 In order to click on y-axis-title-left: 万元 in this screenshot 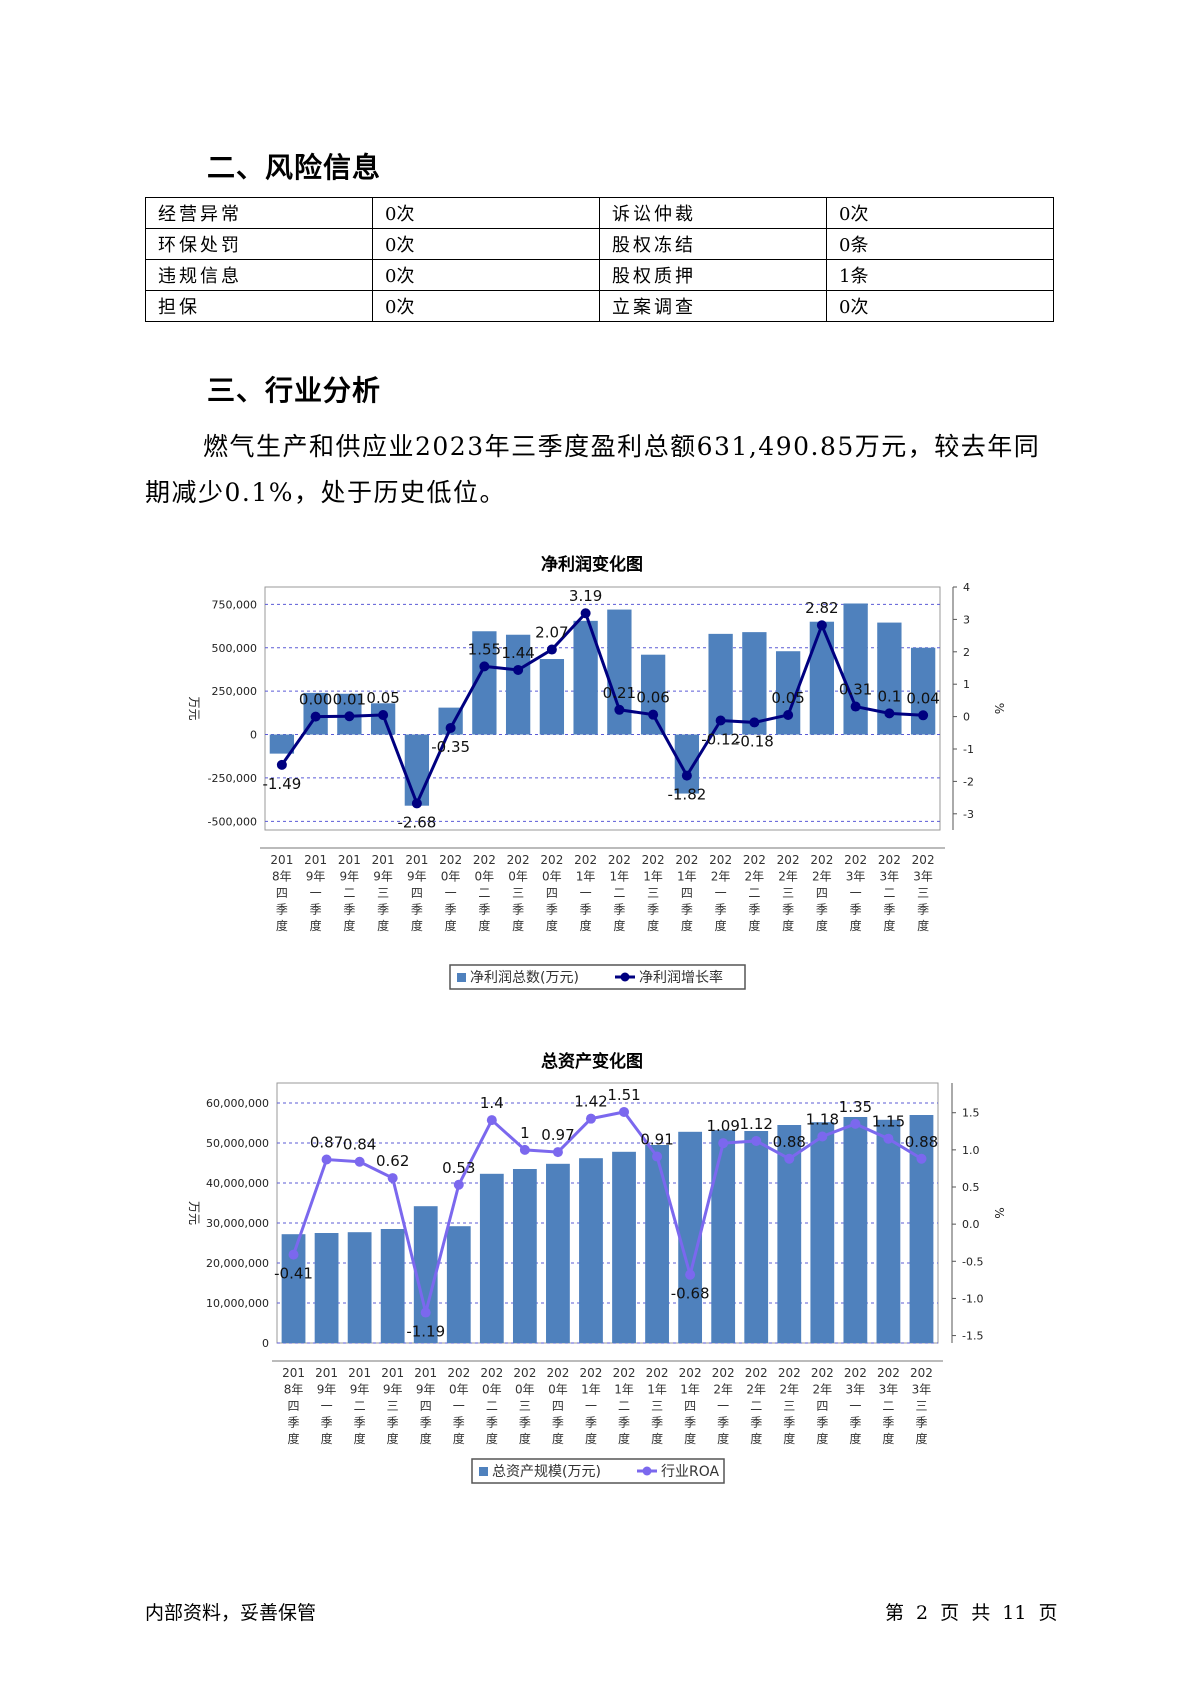, I will do `click(194, 1213)`.